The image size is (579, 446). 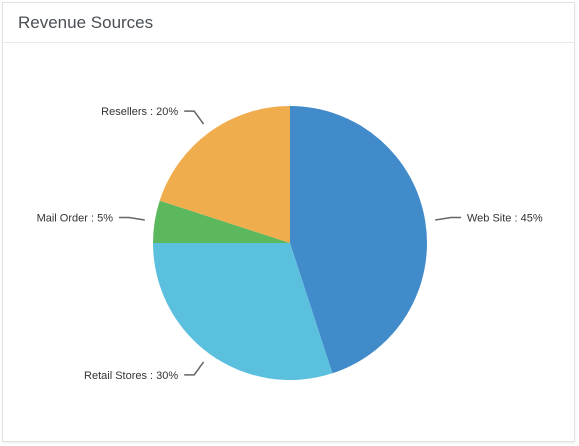 I want to click on pie-slice-web-site, so click(x=358, y=240).